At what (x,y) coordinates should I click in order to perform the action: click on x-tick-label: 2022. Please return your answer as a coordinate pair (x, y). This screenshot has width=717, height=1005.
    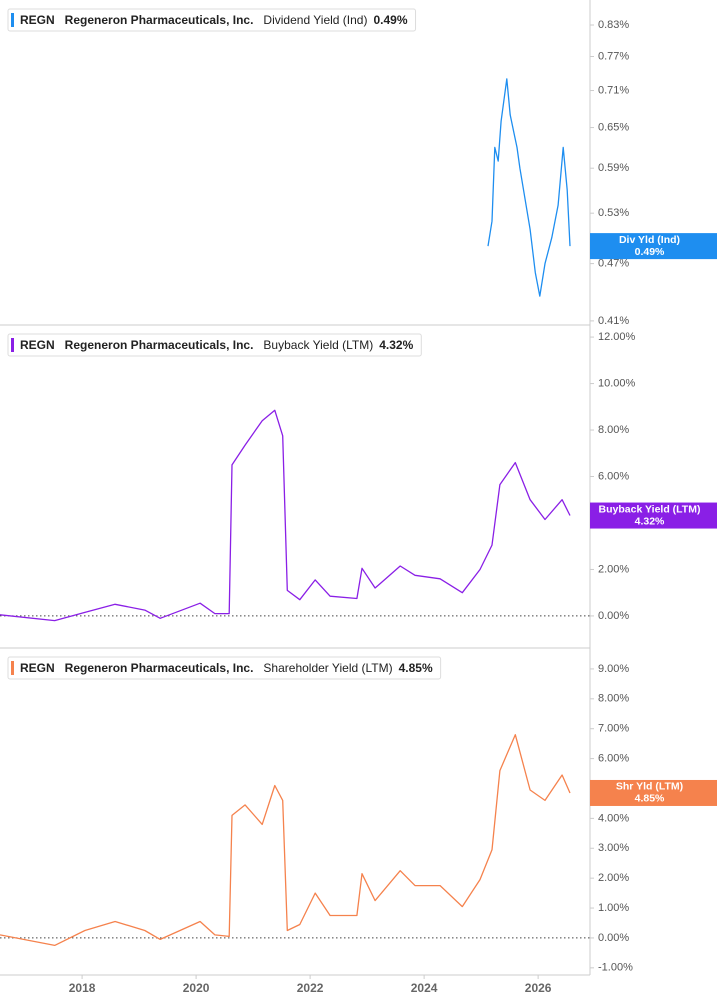
    Looking at the image, I should click on (310, 988).